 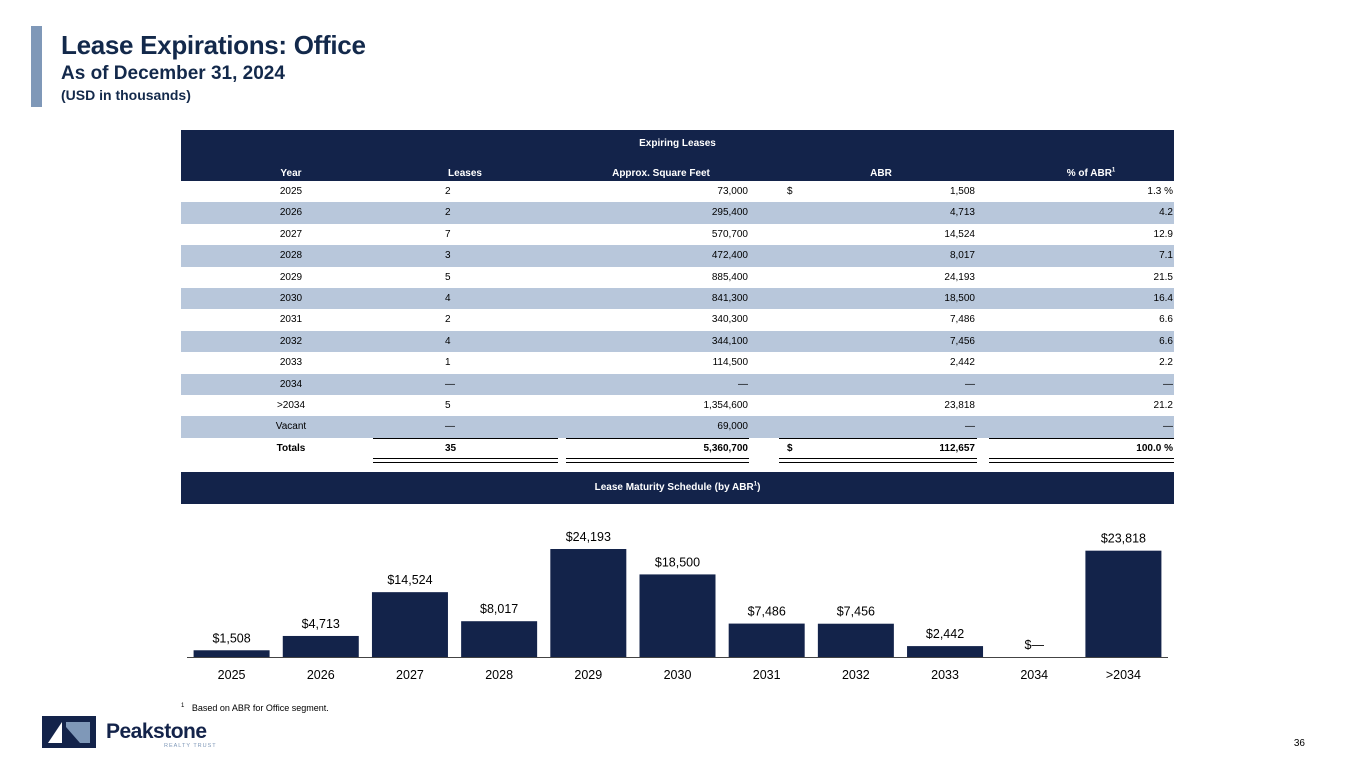 What do you see at coordinates (1154, 448) in the screenshot?
I see `totals-pct: 100.0 %` at bounding box center [1154, 448].